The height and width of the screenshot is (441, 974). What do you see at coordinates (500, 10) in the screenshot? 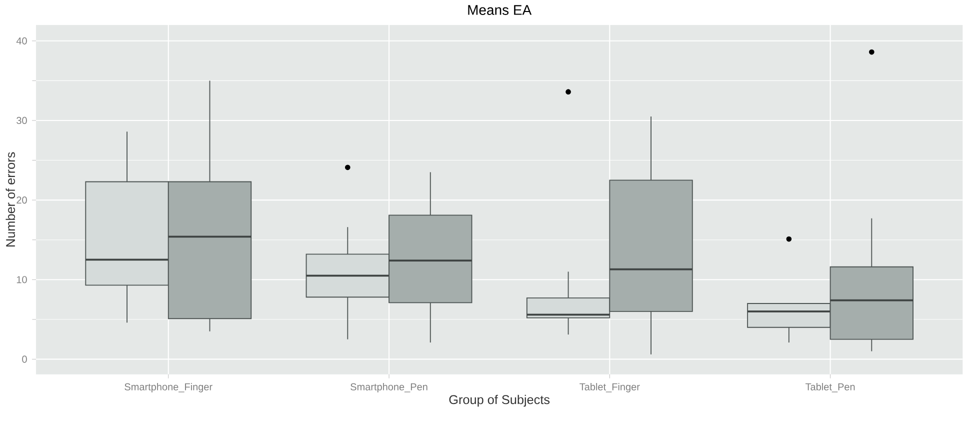
I see `chart-title: Means EA` at bounding box center [500, 10].